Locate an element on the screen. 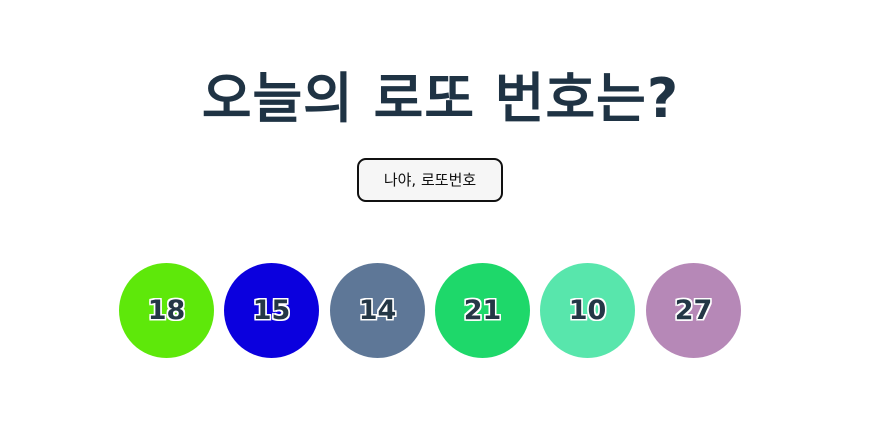 The width and height of the screenshot is (881, 438). lotto-ball-number: 18 is located at coordinates (166, 310).